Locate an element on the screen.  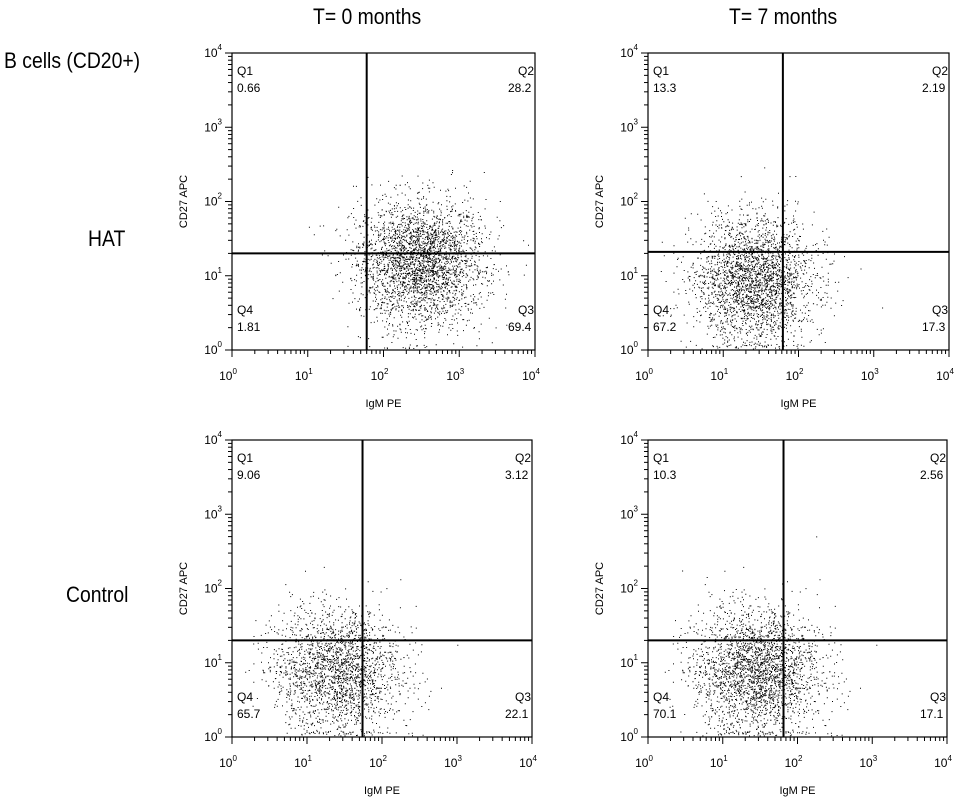
quadrant-value-q3: 17.3 is located at coordinates (934, 327).